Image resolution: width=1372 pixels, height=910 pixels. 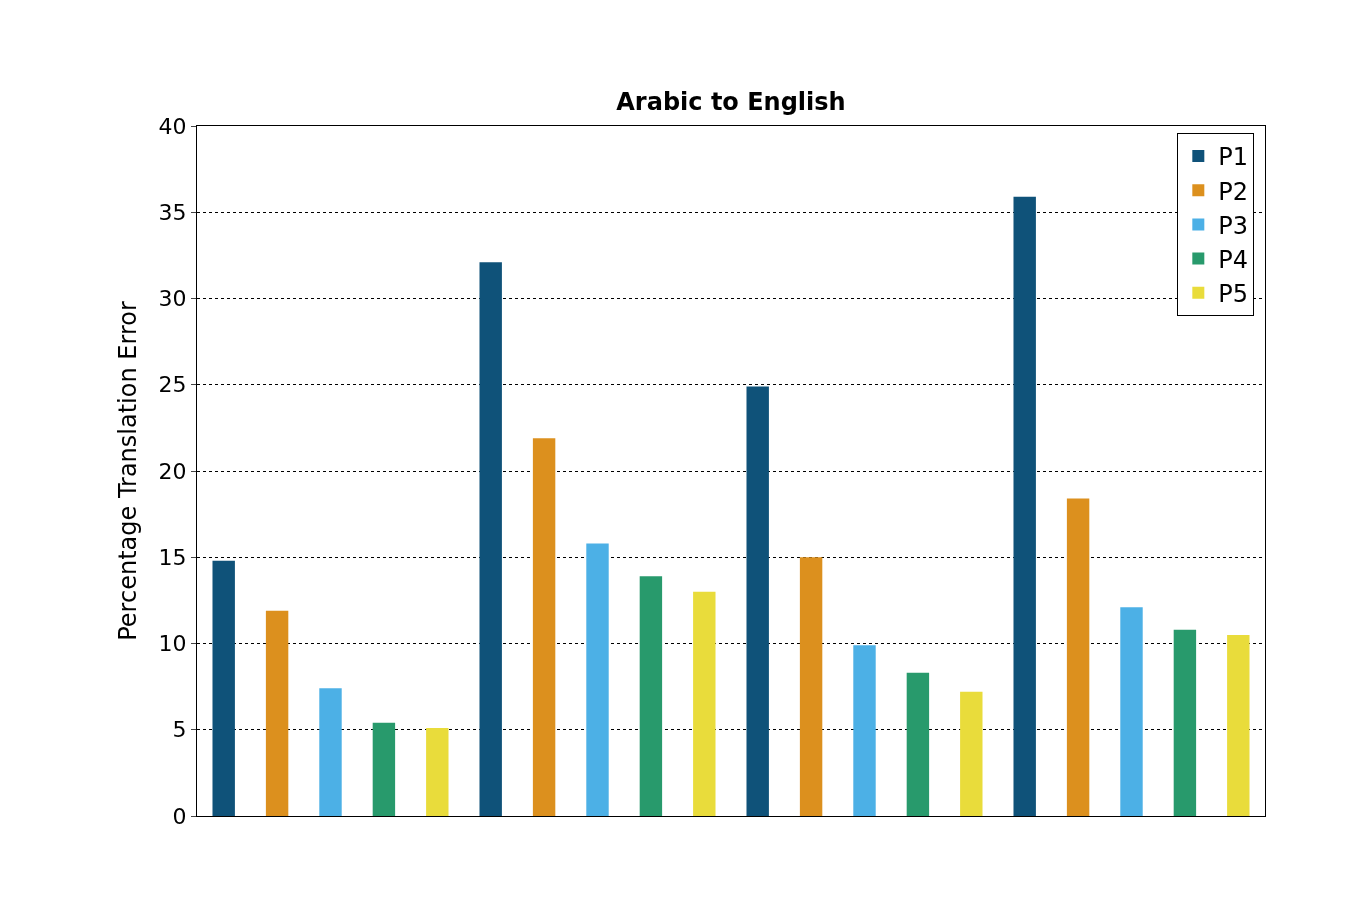 I want to click on y-tick-label: 35, so click(x=172, y=212).